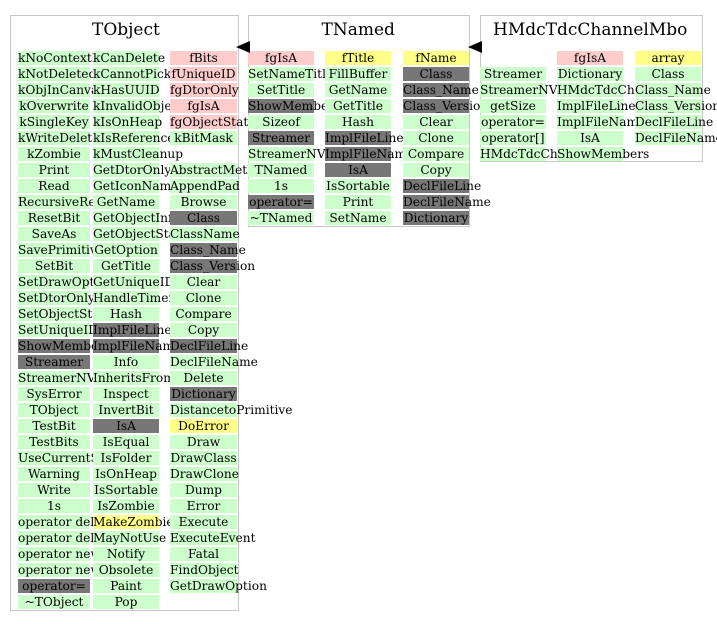  Describe the element at coordinates (203, 74) in the screenshot. I see `member-cell: fUniqueID` at that location.